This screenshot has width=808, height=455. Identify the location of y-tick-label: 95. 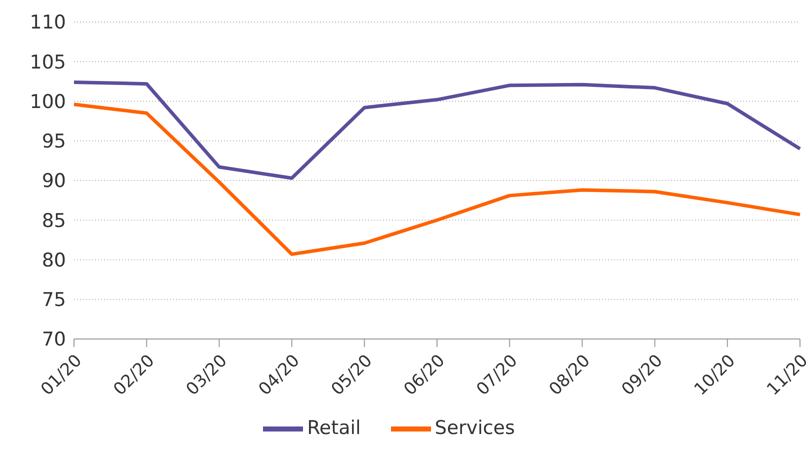
(54, 141).